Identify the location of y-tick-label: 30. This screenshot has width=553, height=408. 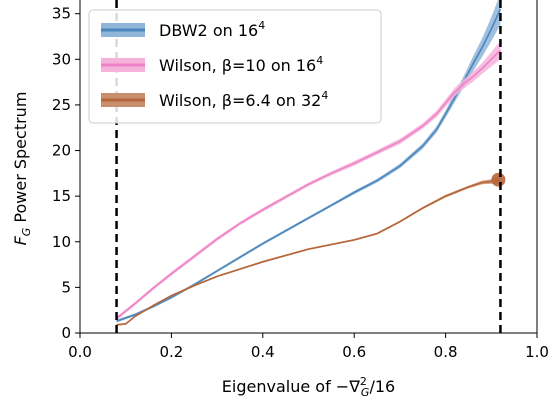
(61, 59).